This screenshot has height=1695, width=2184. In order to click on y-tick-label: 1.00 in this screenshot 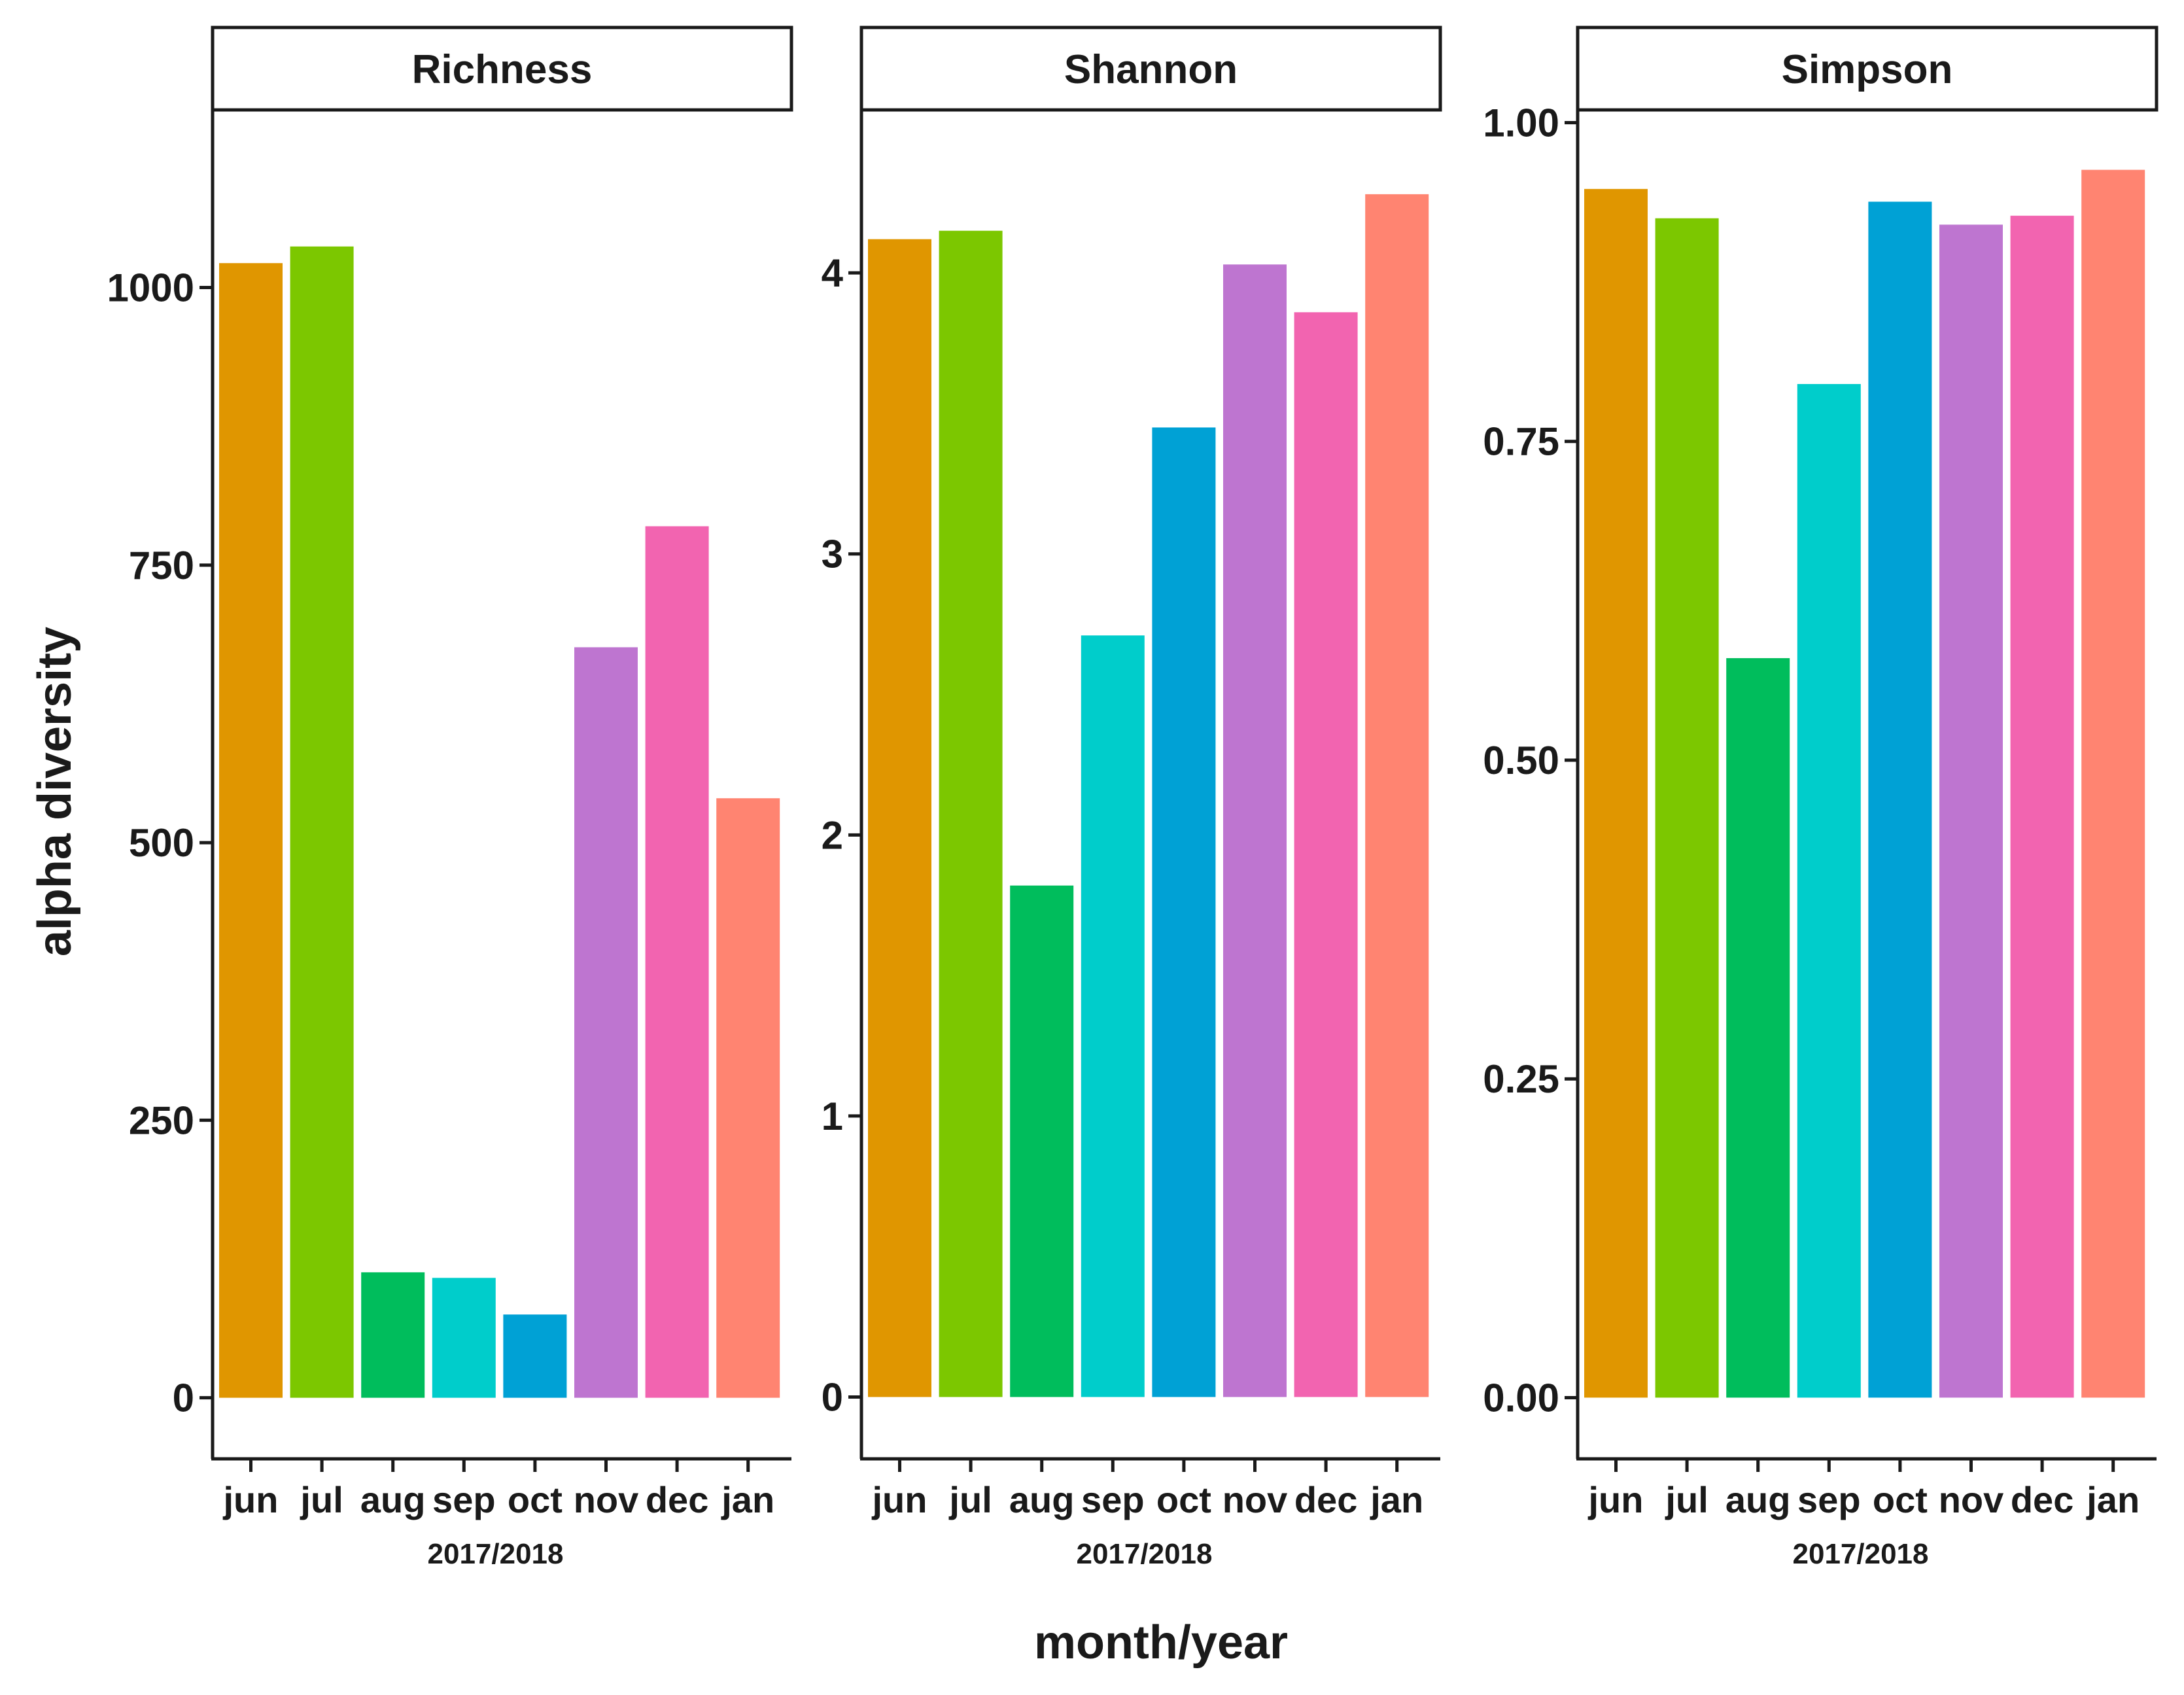, I will do `click(1521, 123)`.